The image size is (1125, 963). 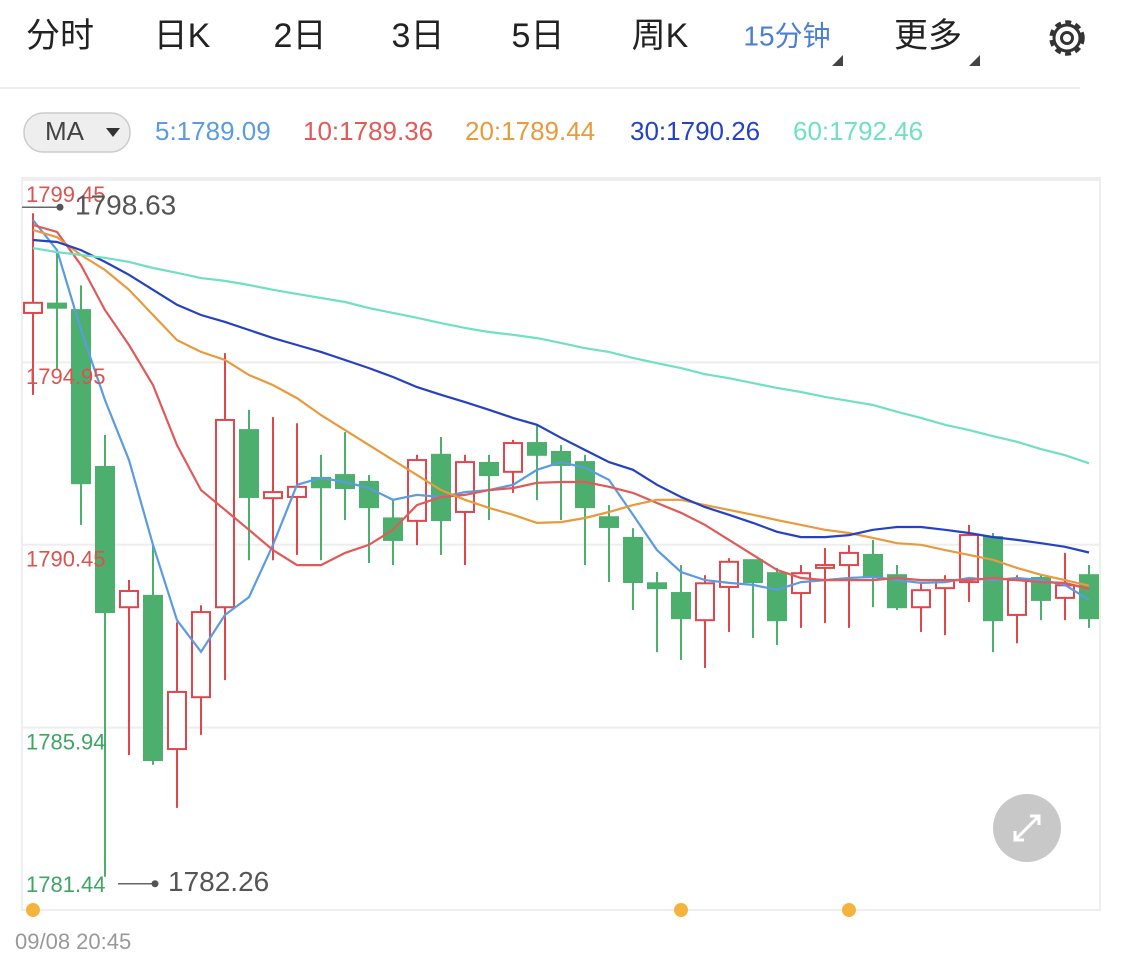 I want to click on x-axis-label: 09/08 20:45, so click(x=73, y=941).